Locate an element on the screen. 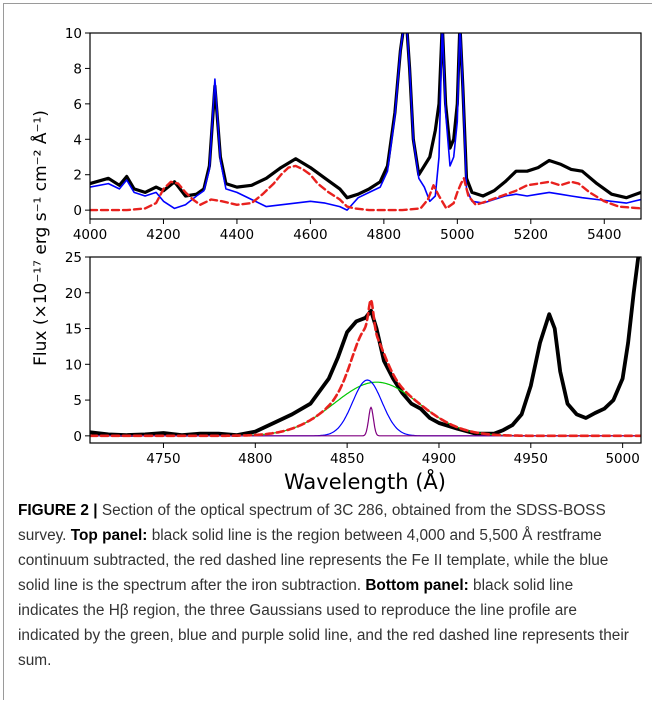  y-tick-label: 20 is located at coordinates (73, 294).